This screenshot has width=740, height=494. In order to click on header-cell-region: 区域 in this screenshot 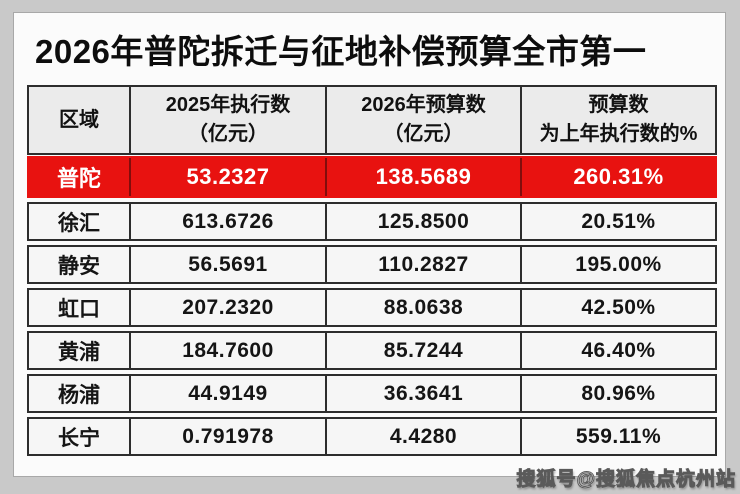, I will do `click(79, 120)`.